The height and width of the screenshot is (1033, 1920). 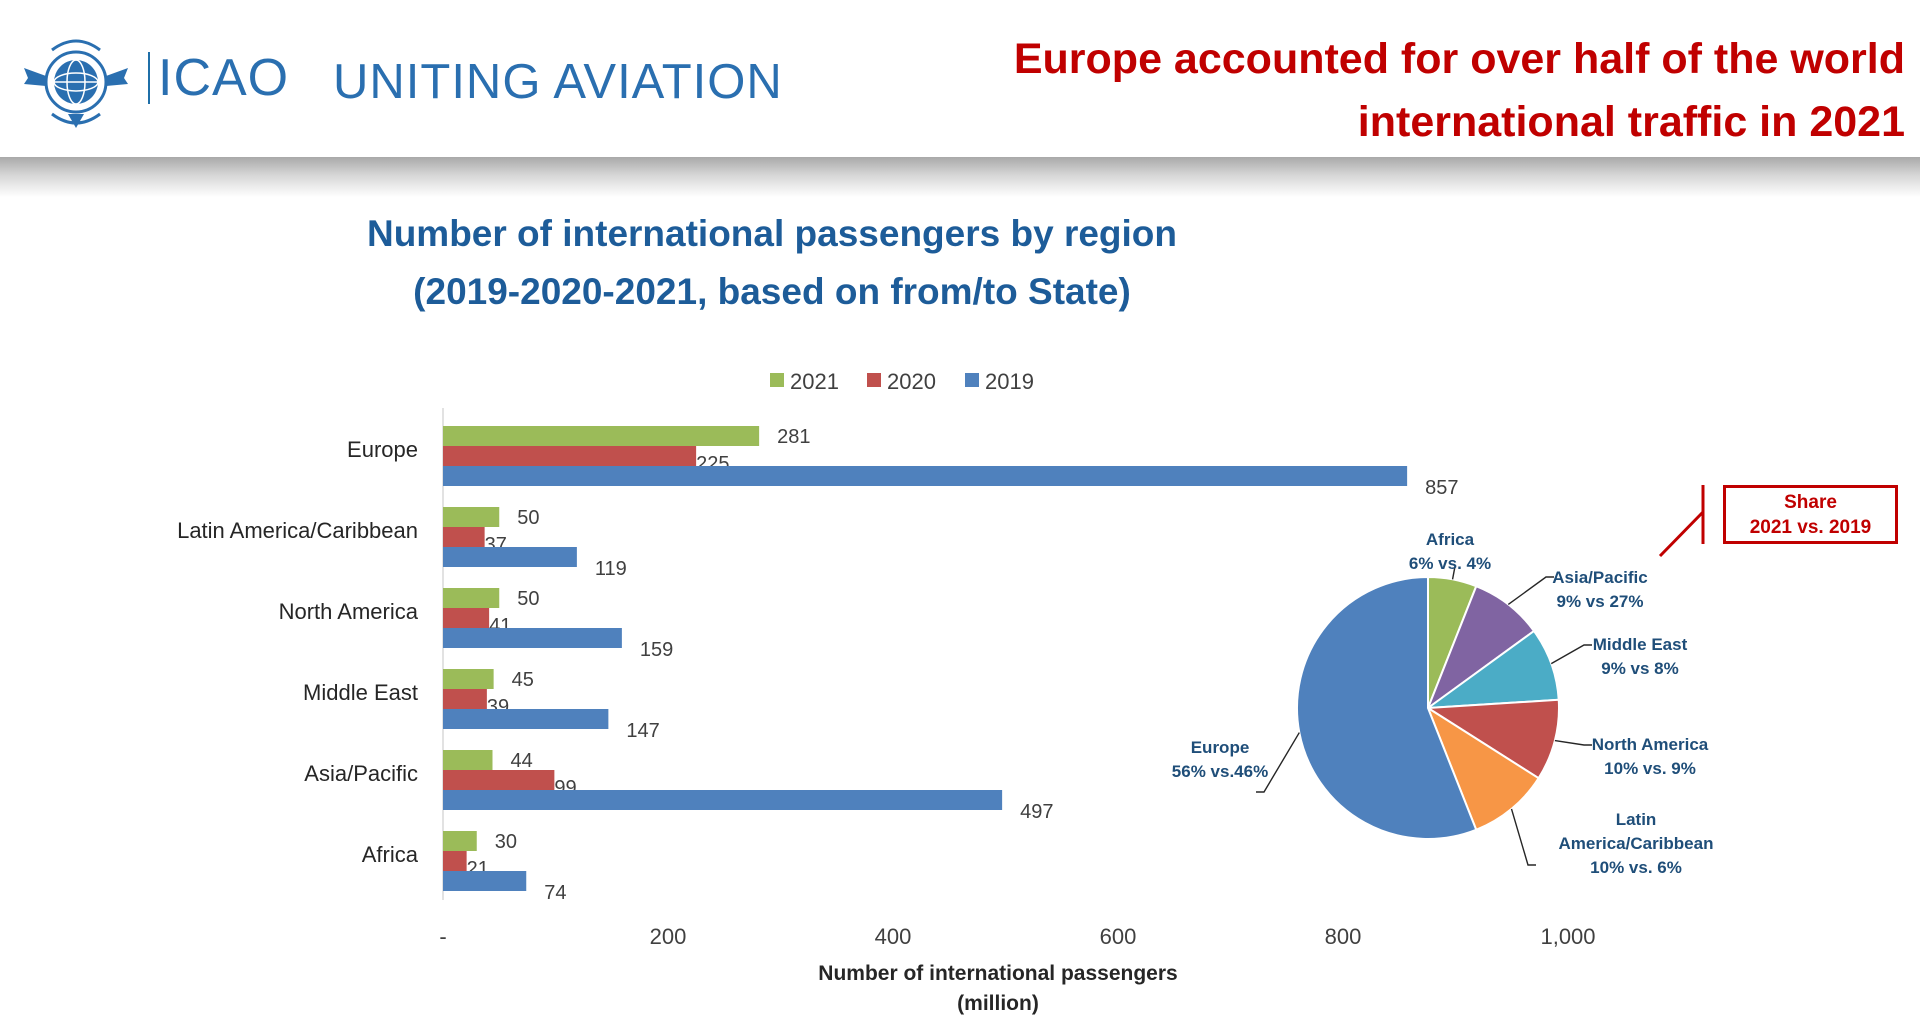 I want to click on legend-label-2020: 2020, so click(x=911, y=381).